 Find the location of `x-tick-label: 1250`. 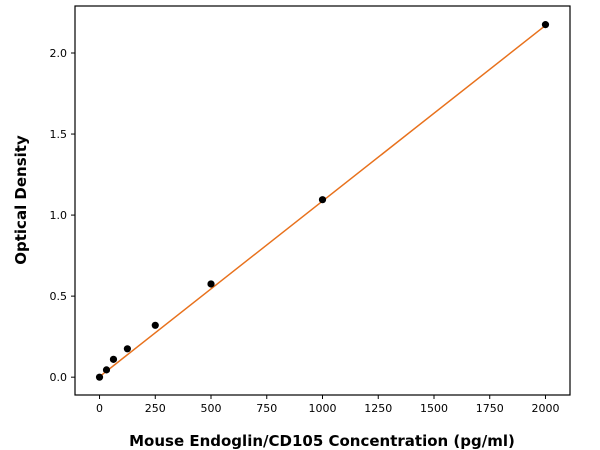

x-tick-label: 1250 is located at coordinates (378, 408).